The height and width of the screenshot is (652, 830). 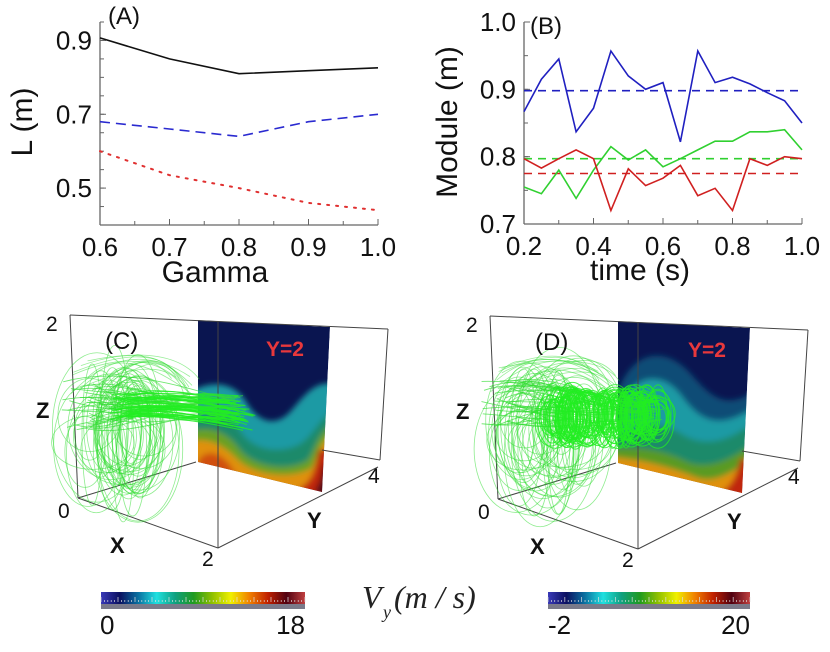 I want to click on y-axis-title: Module (m), so click(x=447, y=122).